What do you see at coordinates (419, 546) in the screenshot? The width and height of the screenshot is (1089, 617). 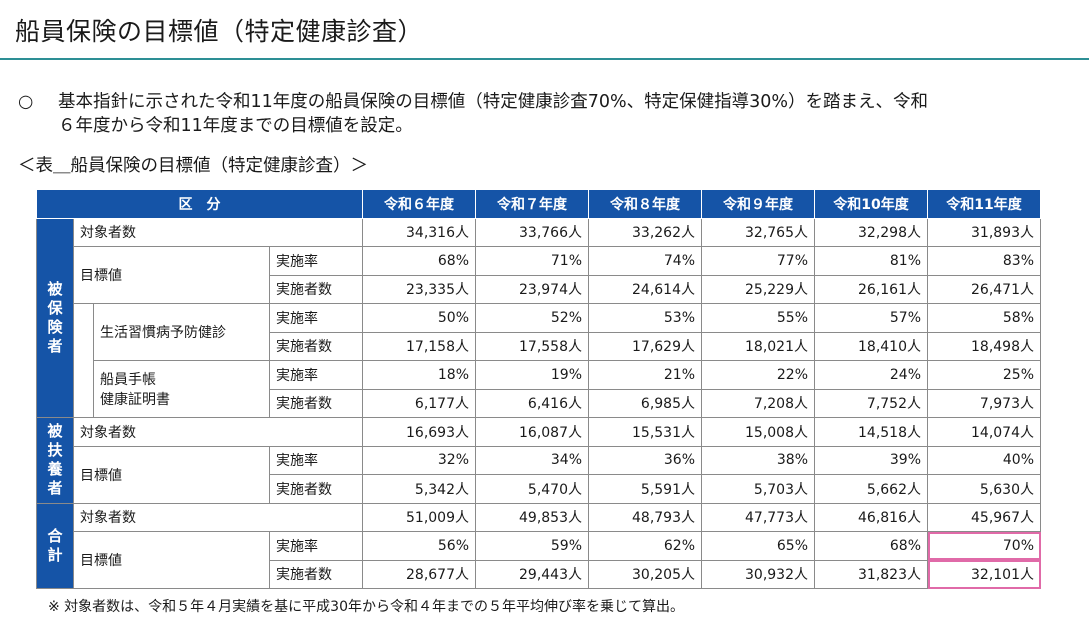 I see `table-cell: 56%` at bounding box center [419, 546].